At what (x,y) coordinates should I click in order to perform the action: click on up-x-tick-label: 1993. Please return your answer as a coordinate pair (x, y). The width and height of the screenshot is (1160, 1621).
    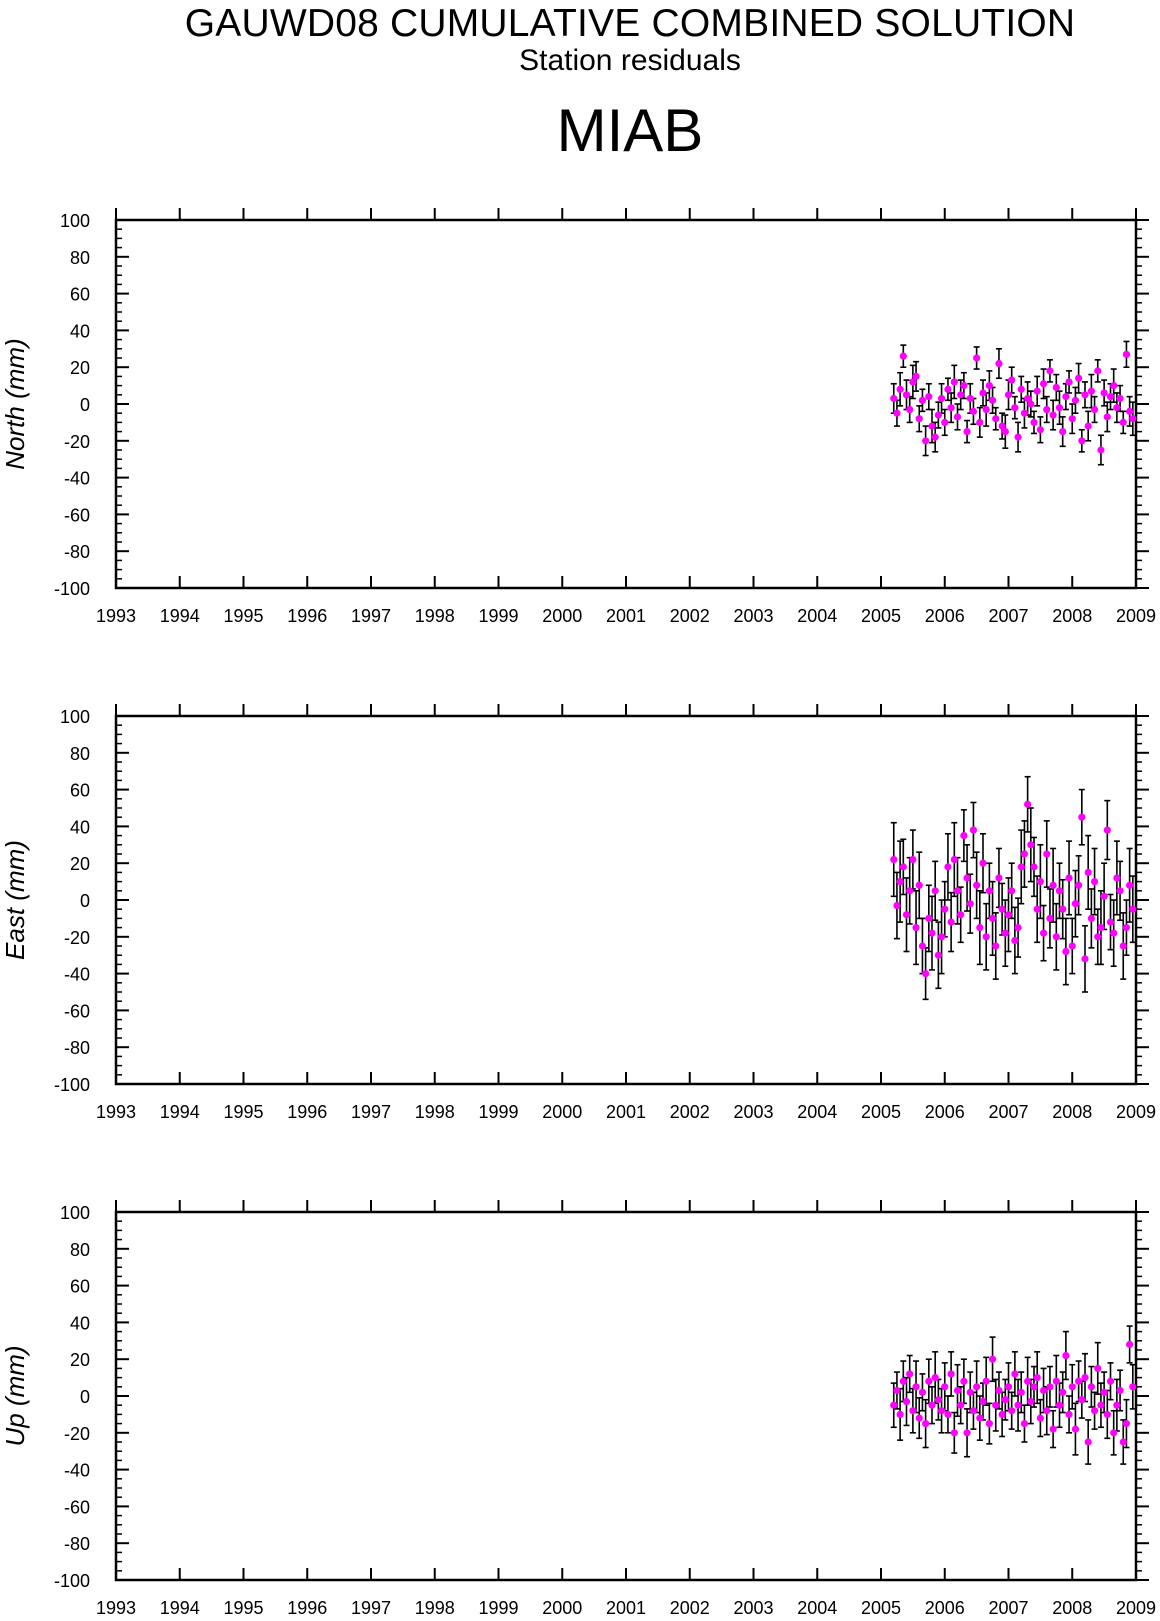
    Looking at the image, I should click on (116, 1608).